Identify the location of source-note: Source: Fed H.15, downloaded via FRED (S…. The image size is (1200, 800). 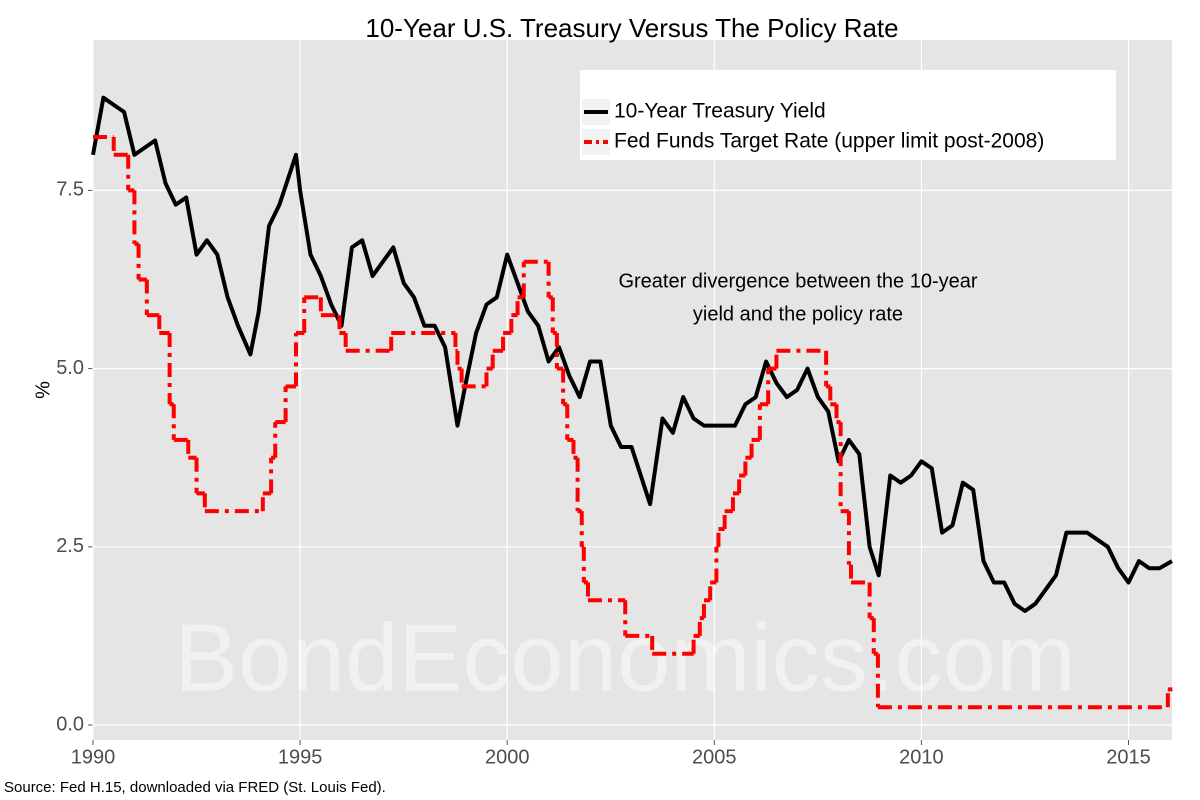
(195, 787).